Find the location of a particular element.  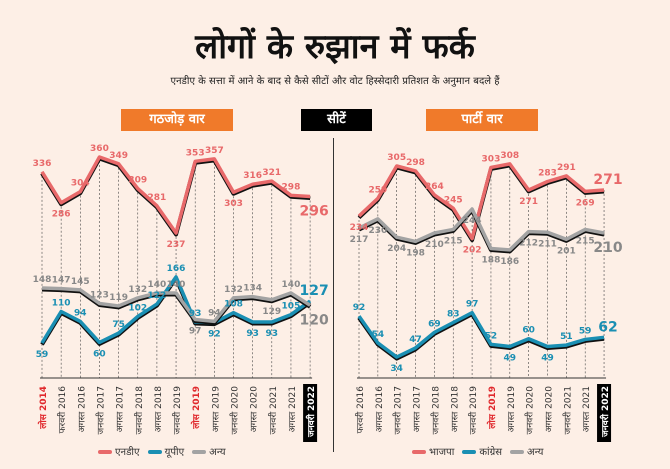

legend-item: यूपीए is located at coordinates (166, 451).